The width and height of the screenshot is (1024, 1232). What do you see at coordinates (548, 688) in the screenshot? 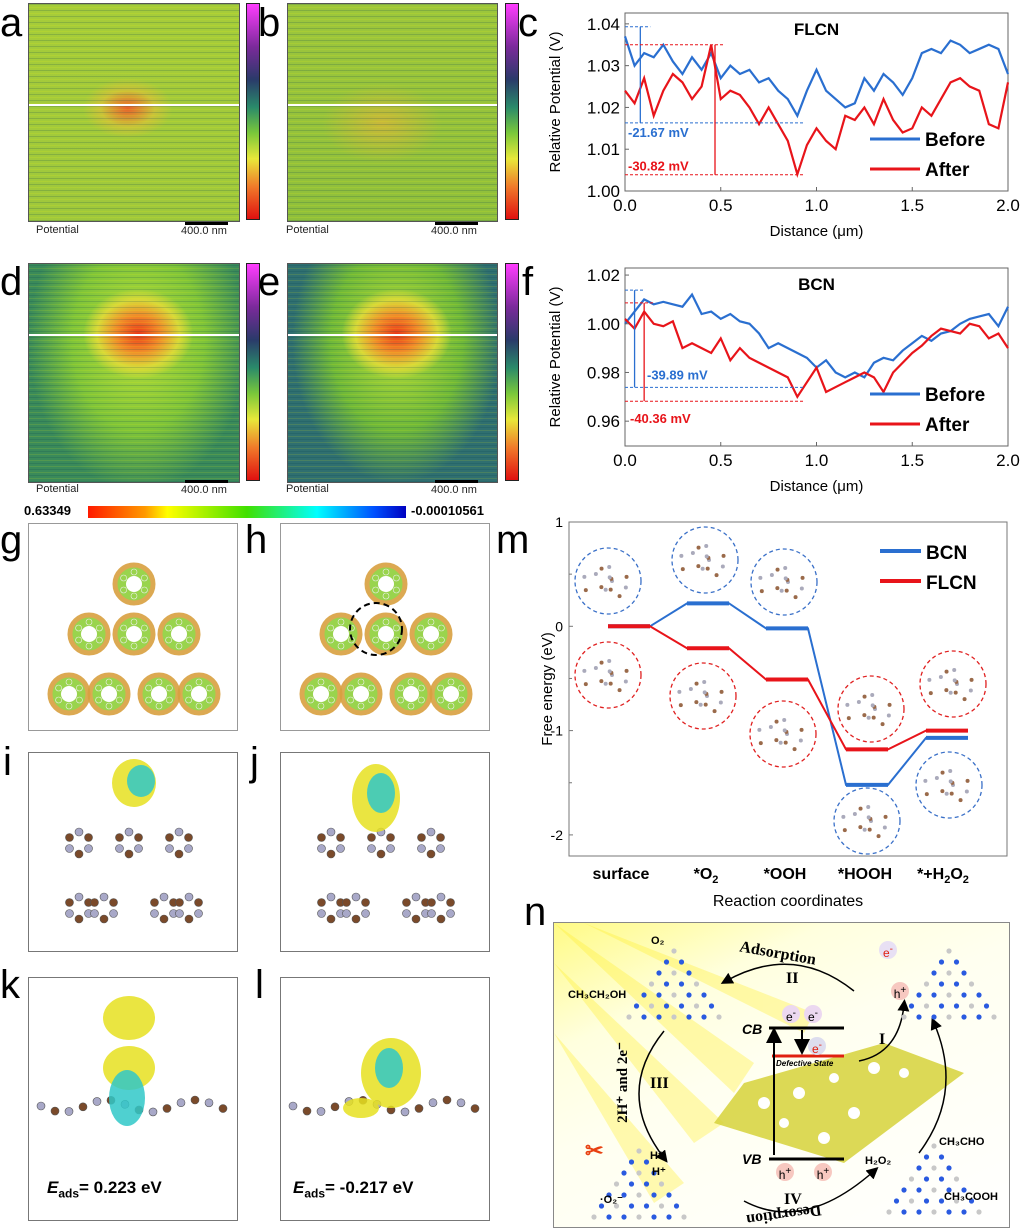
I see `y-axis-label: Free energy (eV)` at bounding box center [548, 688].